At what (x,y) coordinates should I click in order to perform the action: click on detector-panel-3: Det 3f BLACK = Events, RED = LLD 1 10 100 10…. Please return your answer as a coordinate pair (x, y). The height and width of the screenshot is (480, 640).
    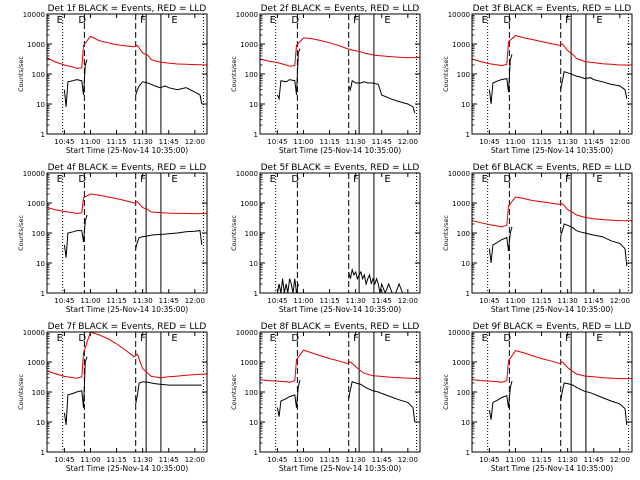
    Looking at the image, I should click on (537, 79).